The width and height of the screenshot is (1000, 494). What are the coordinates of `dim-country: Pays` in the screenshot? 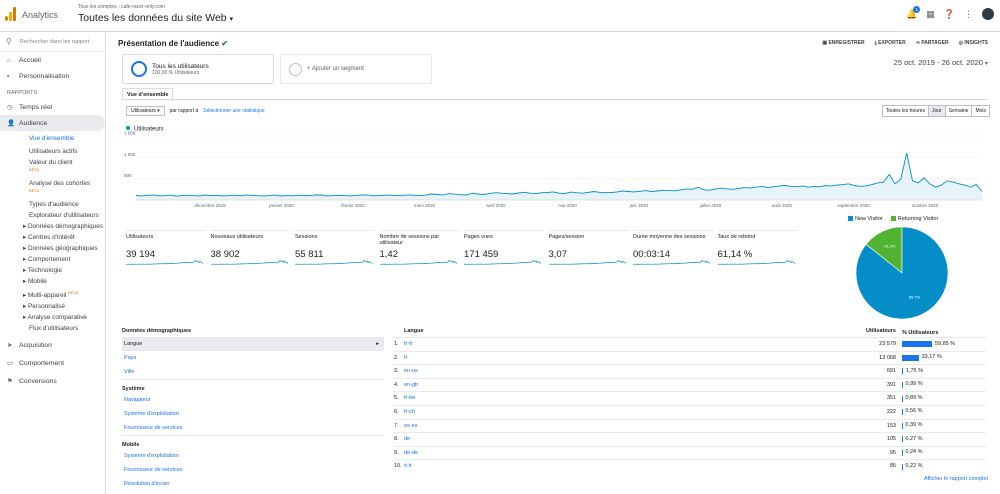 It's located at (130, 358).